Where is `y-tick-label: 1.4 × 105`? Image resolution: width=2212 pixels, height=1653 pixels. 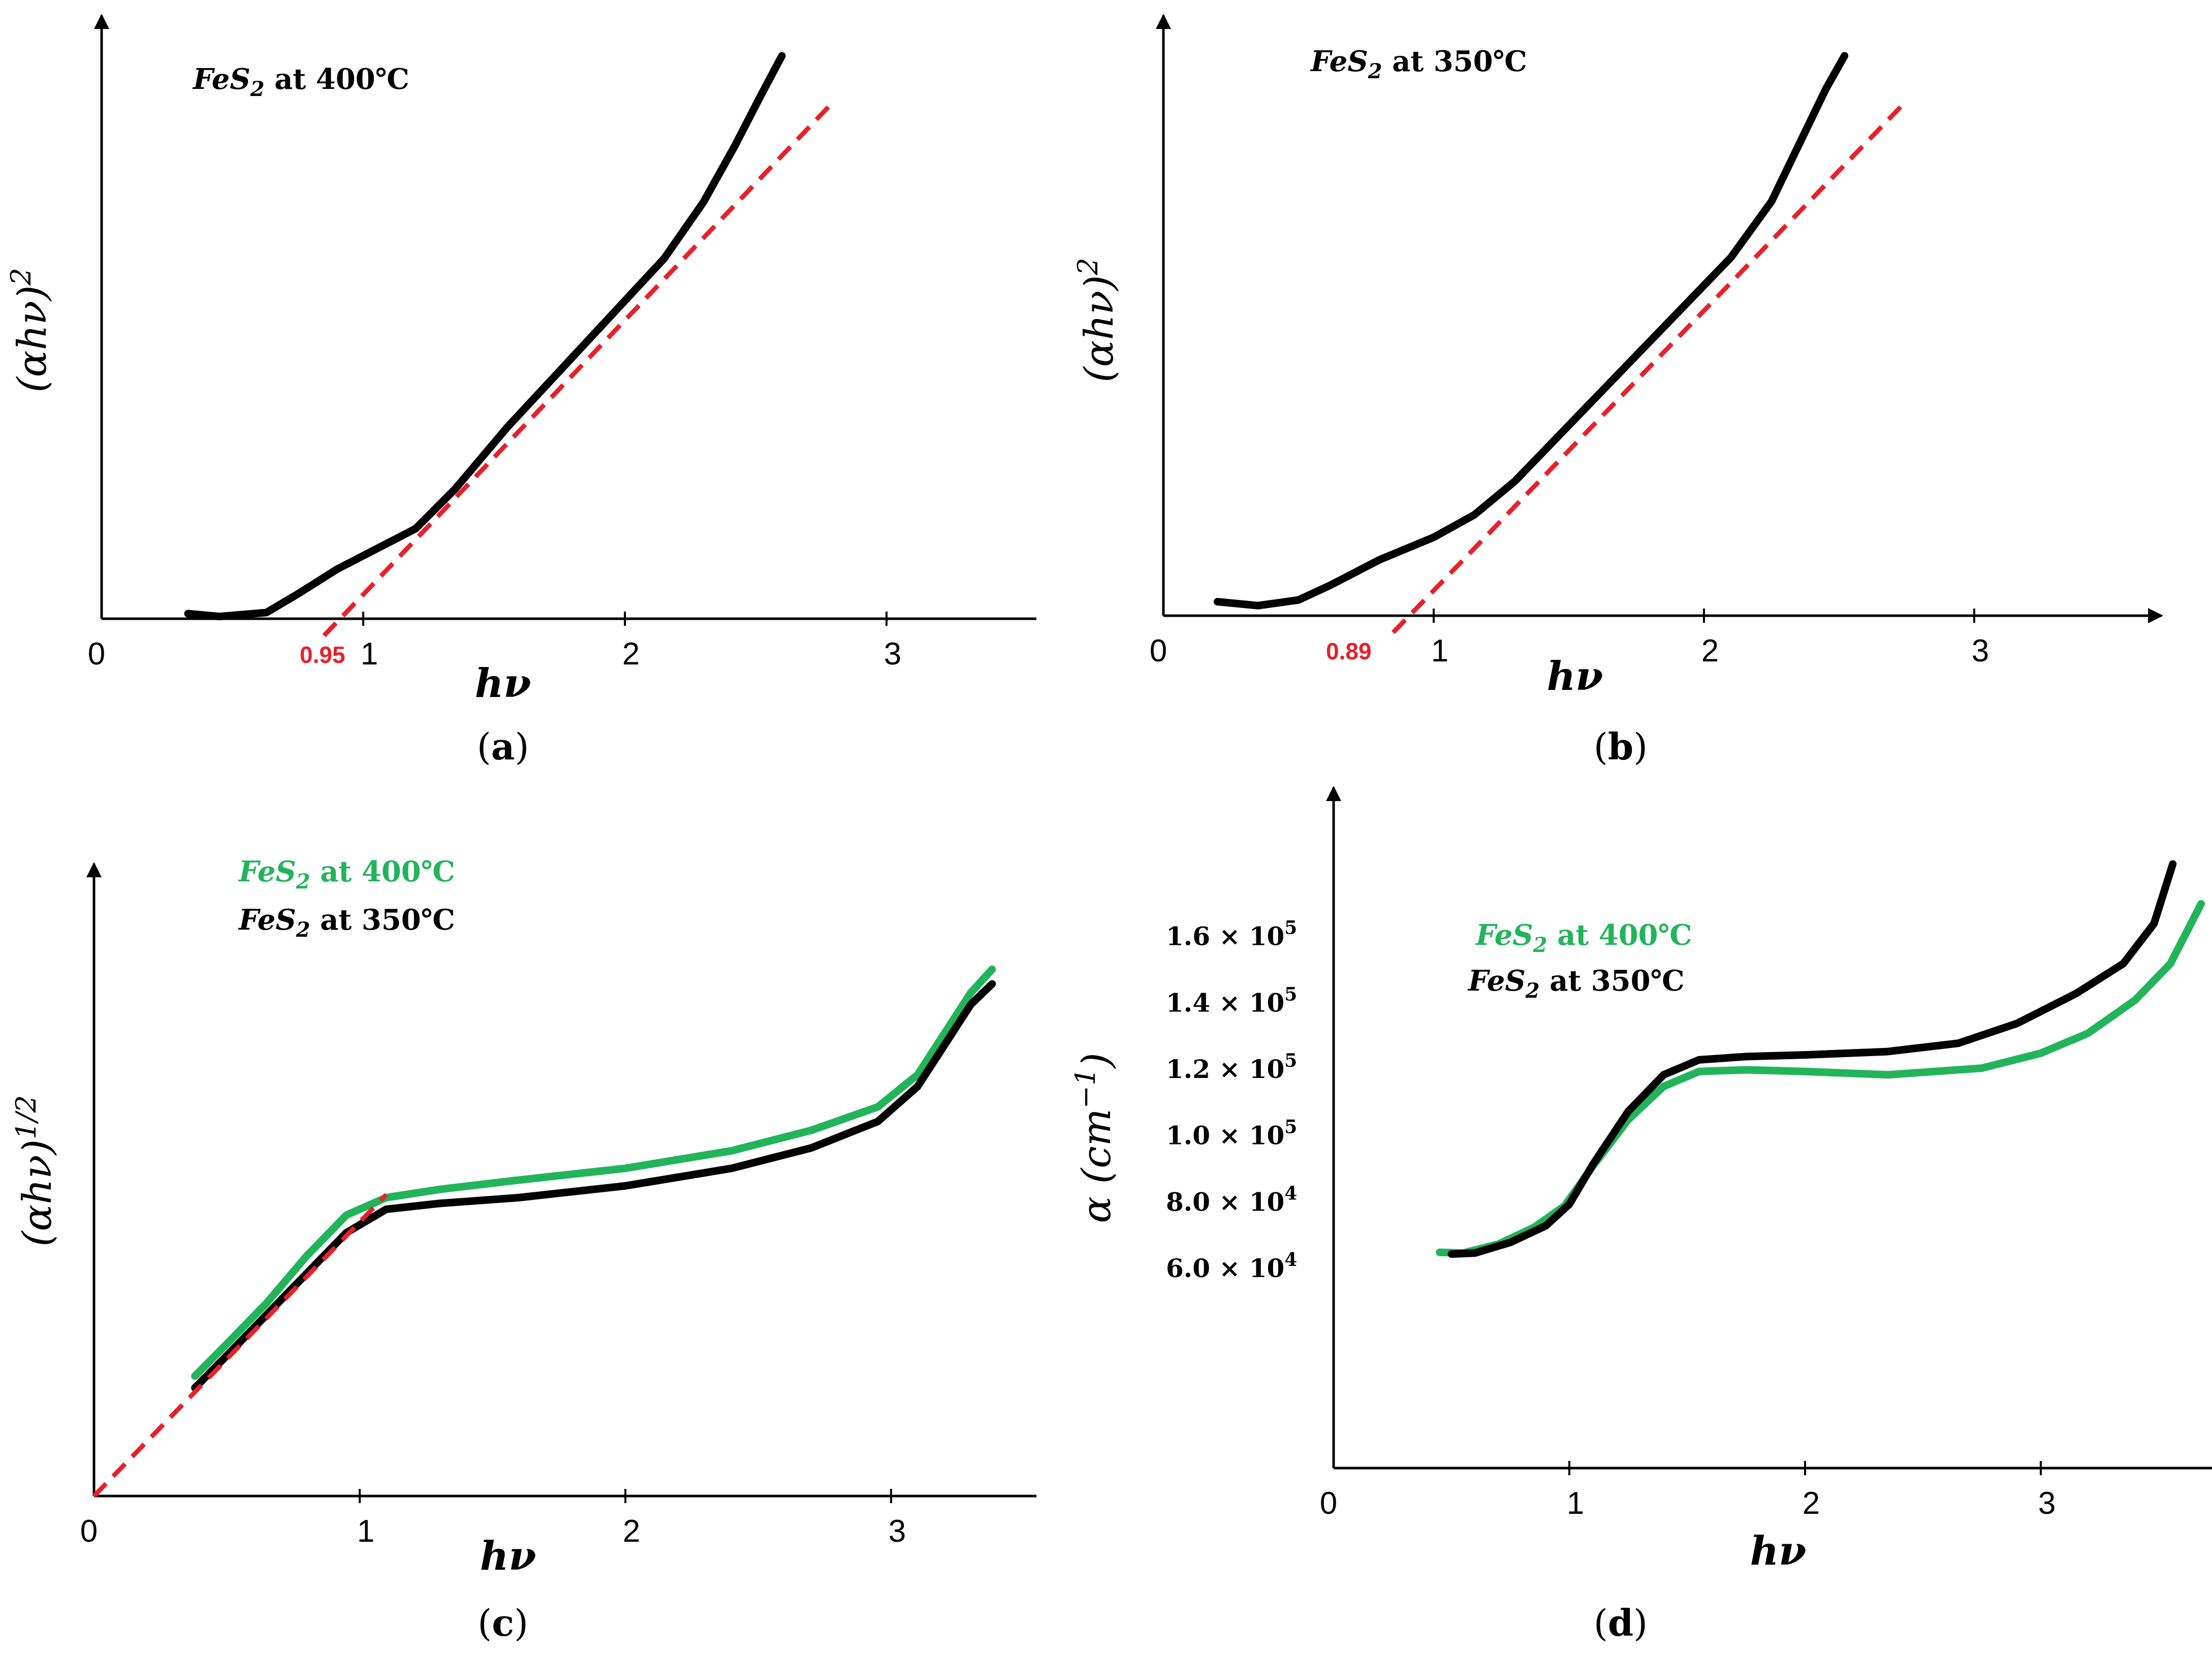
y-tick-label: 1.4 × 105 is located at coordinates (1231, 1000).